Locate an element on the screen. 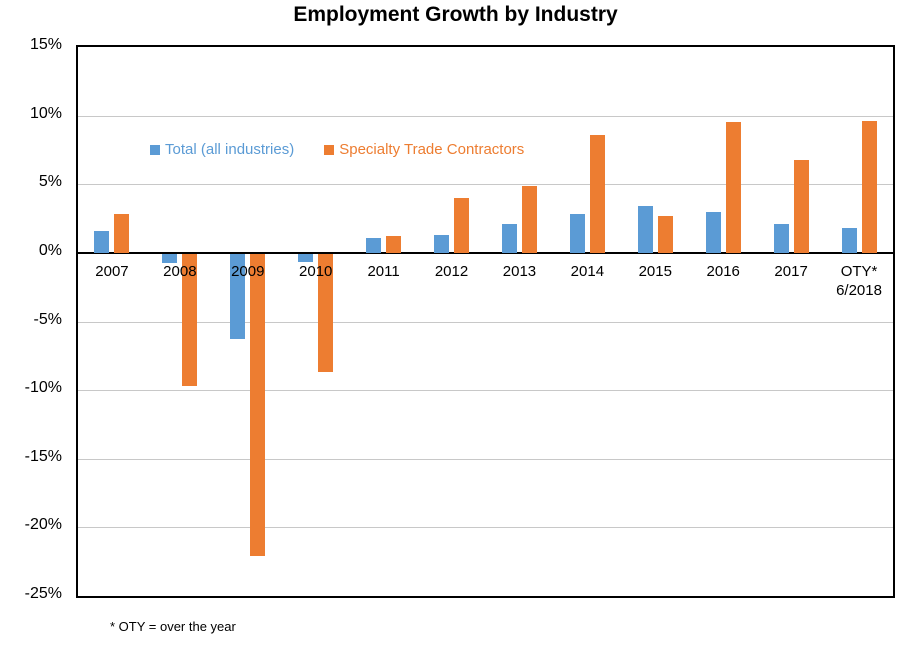  bar-total-2012 is located at coordinates (442, 244).